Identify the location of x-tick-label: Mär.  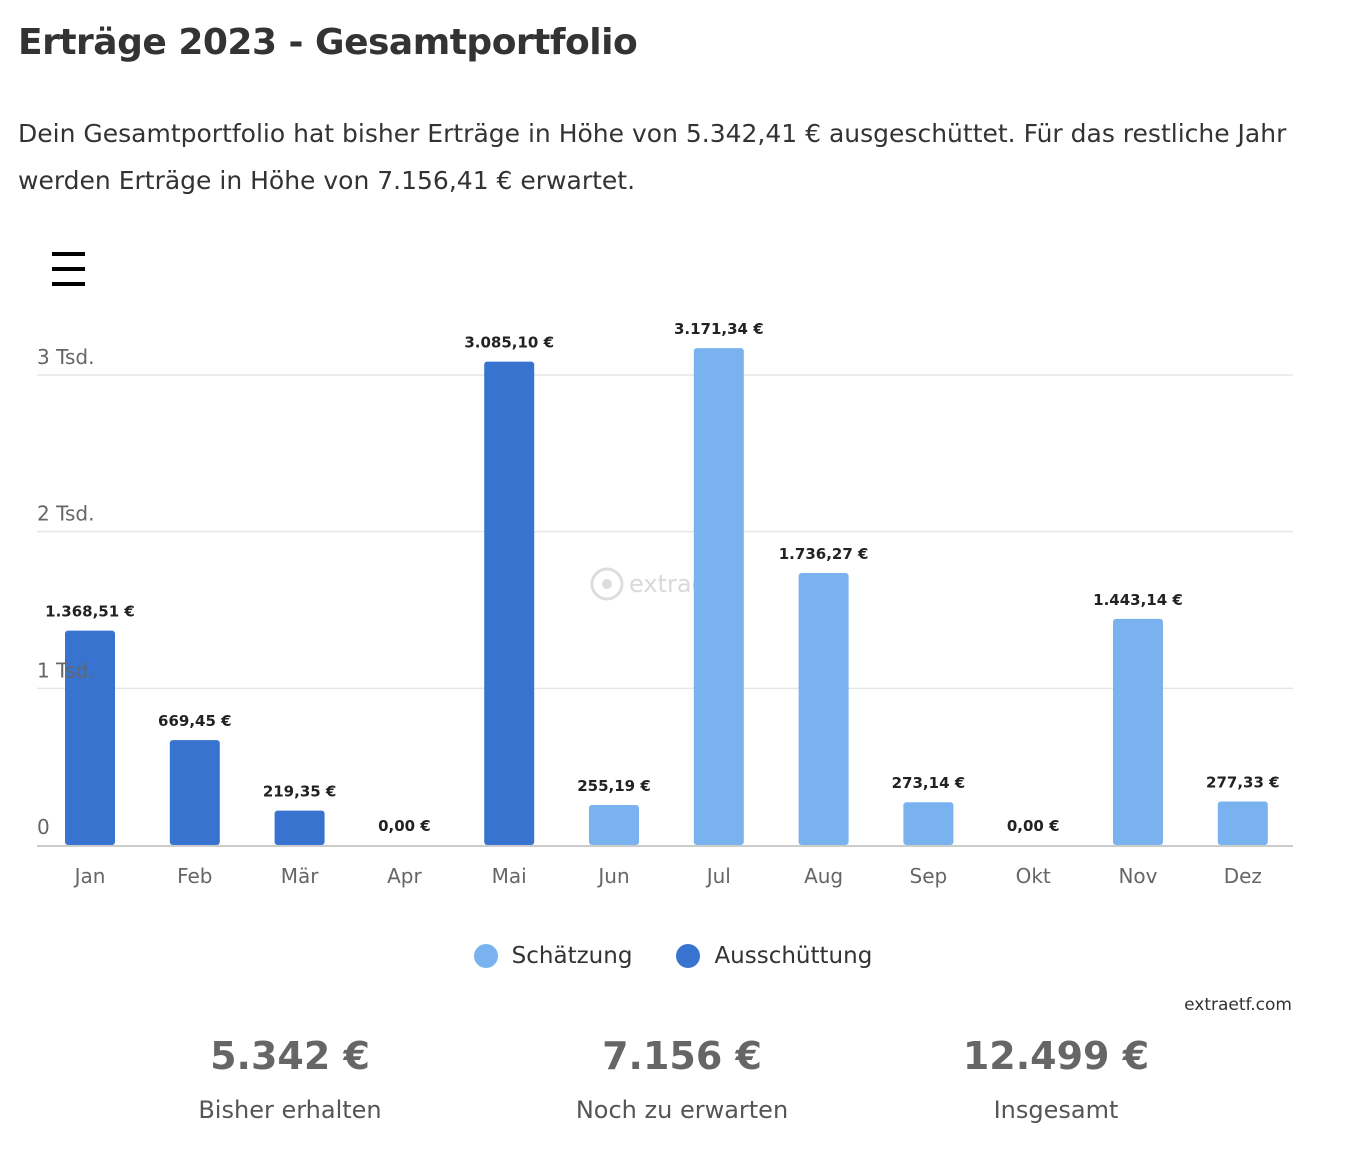
(300, 876).